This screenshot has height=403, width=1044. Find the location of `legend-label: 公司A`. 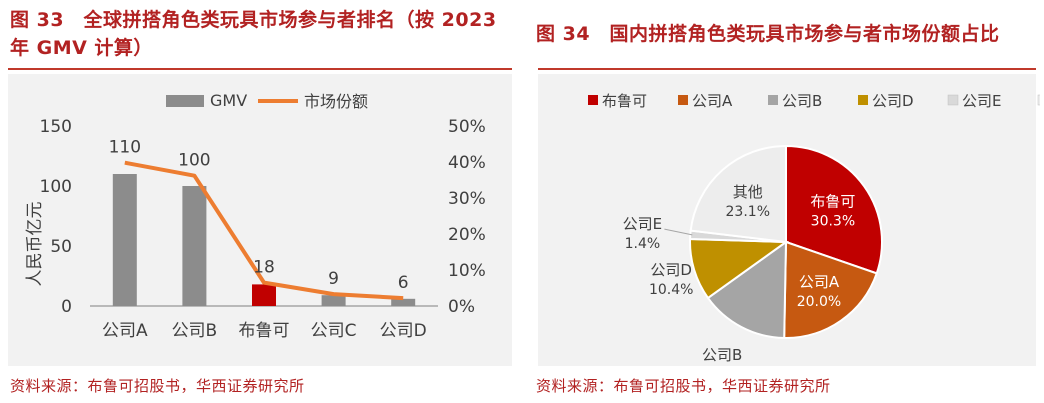

legend-label: 公司A is located at coordinates (712, 101).